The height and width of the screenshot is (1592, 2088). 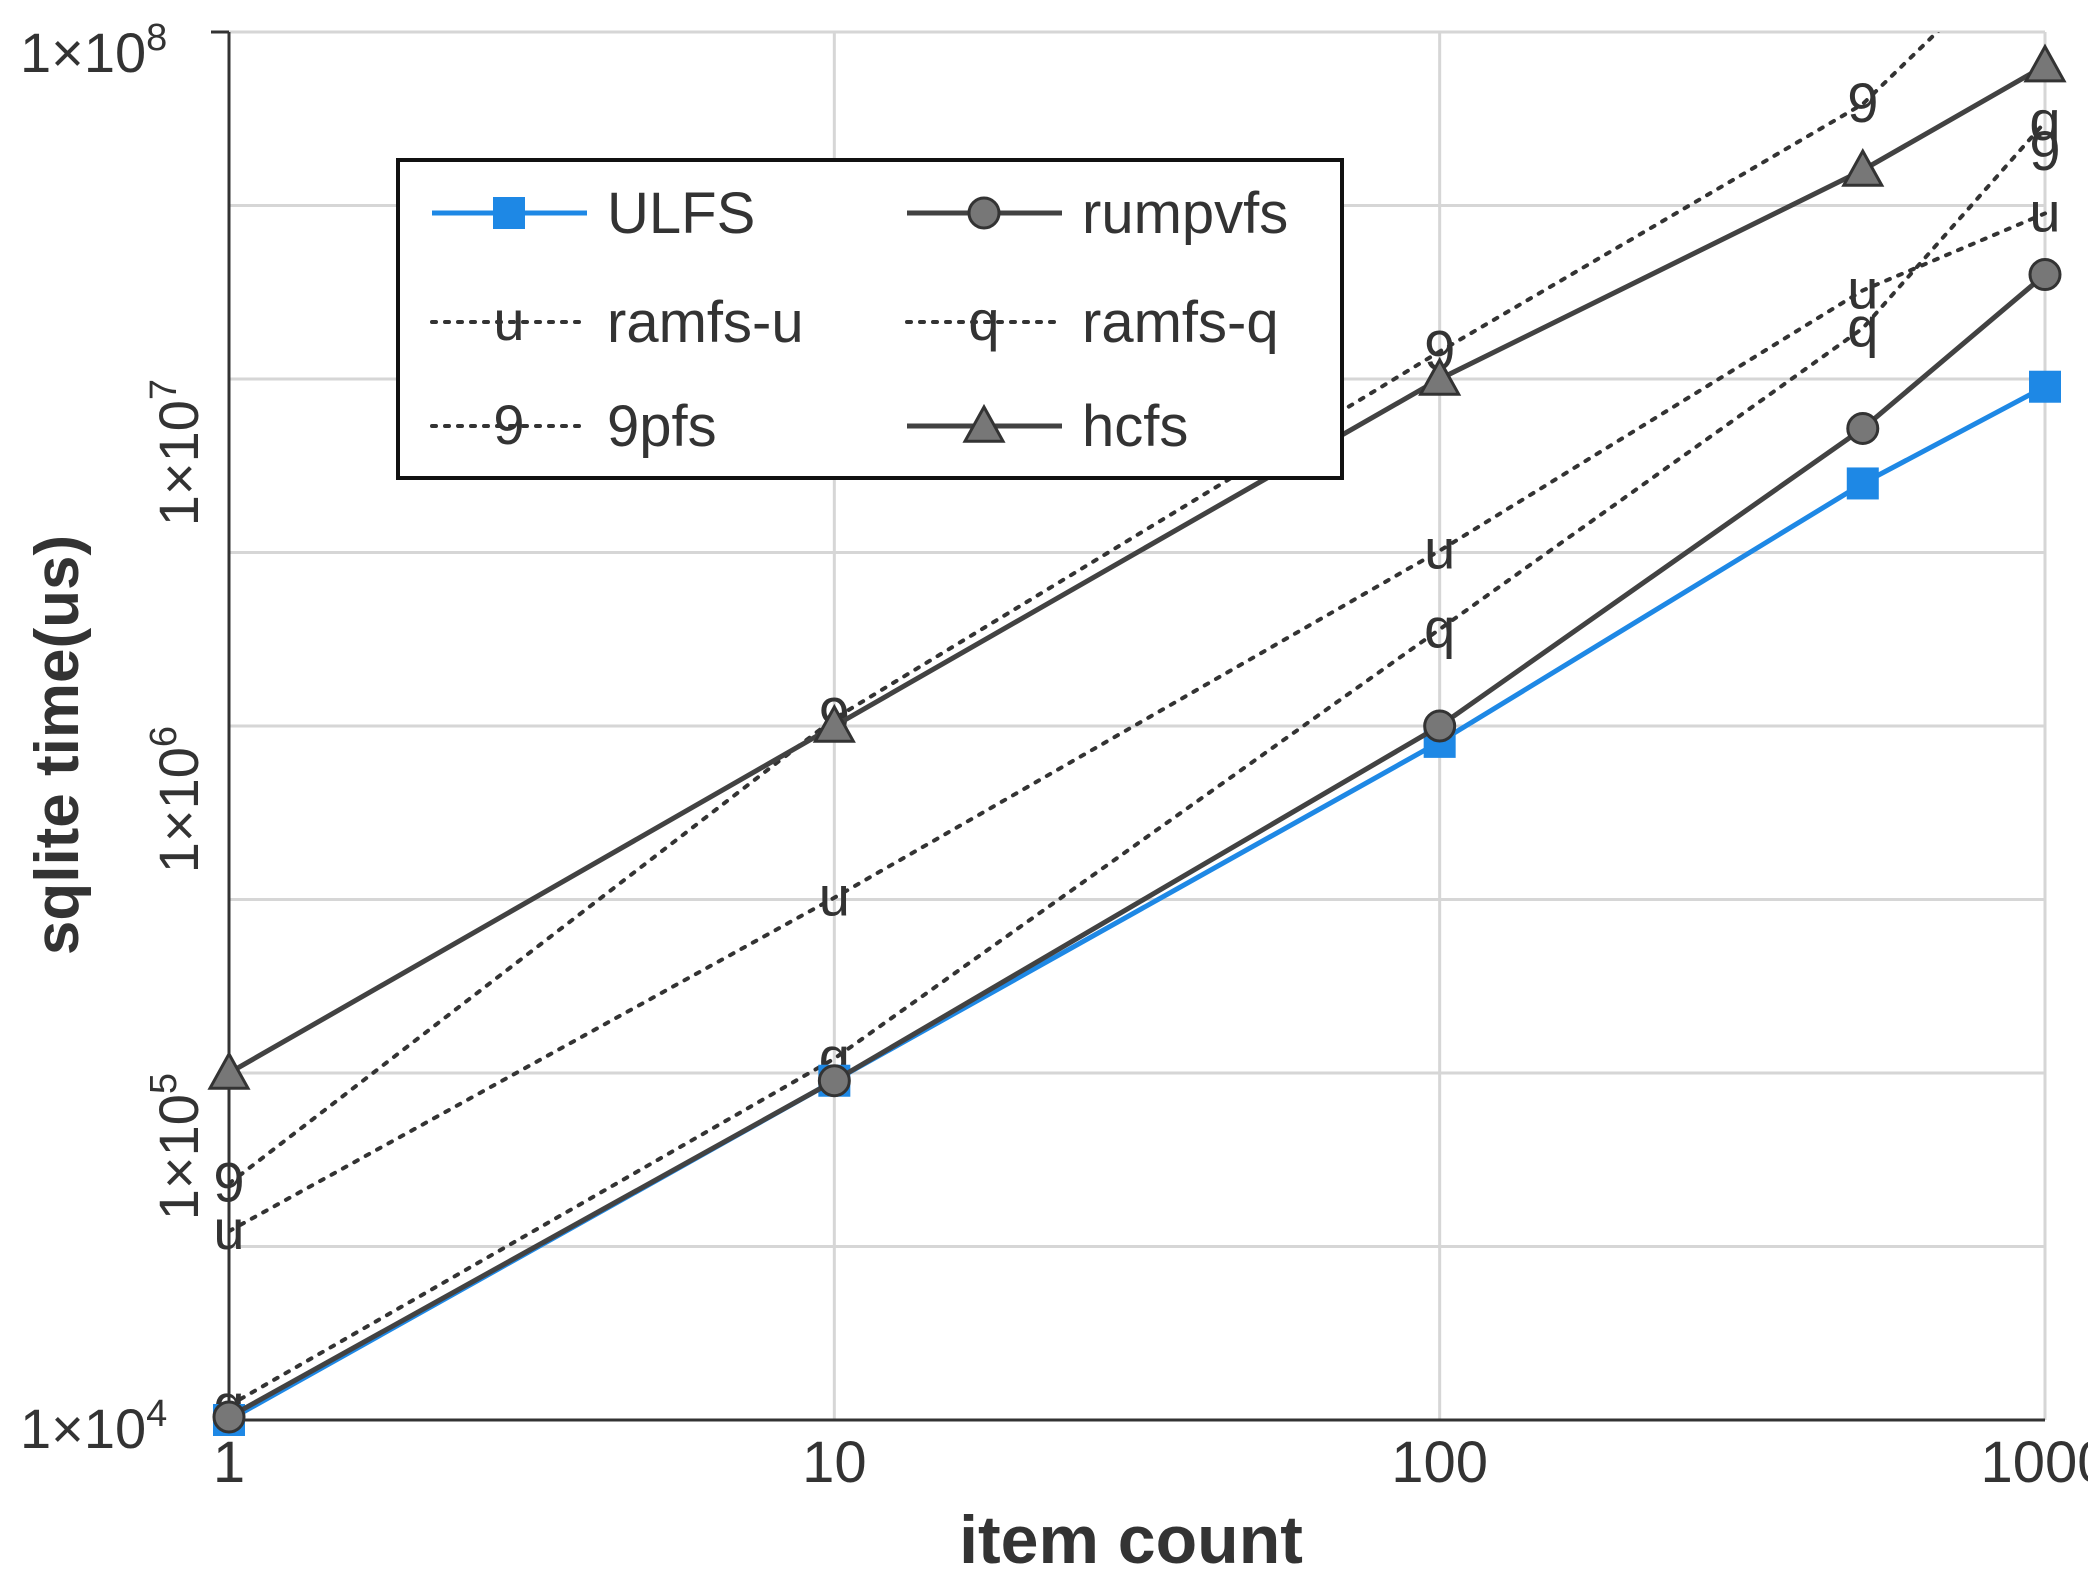 What do you see at coordinates (1180, 322) in the screenshot?
I see `legend-label: ramfs-q` at bounding box center [1180, 322].